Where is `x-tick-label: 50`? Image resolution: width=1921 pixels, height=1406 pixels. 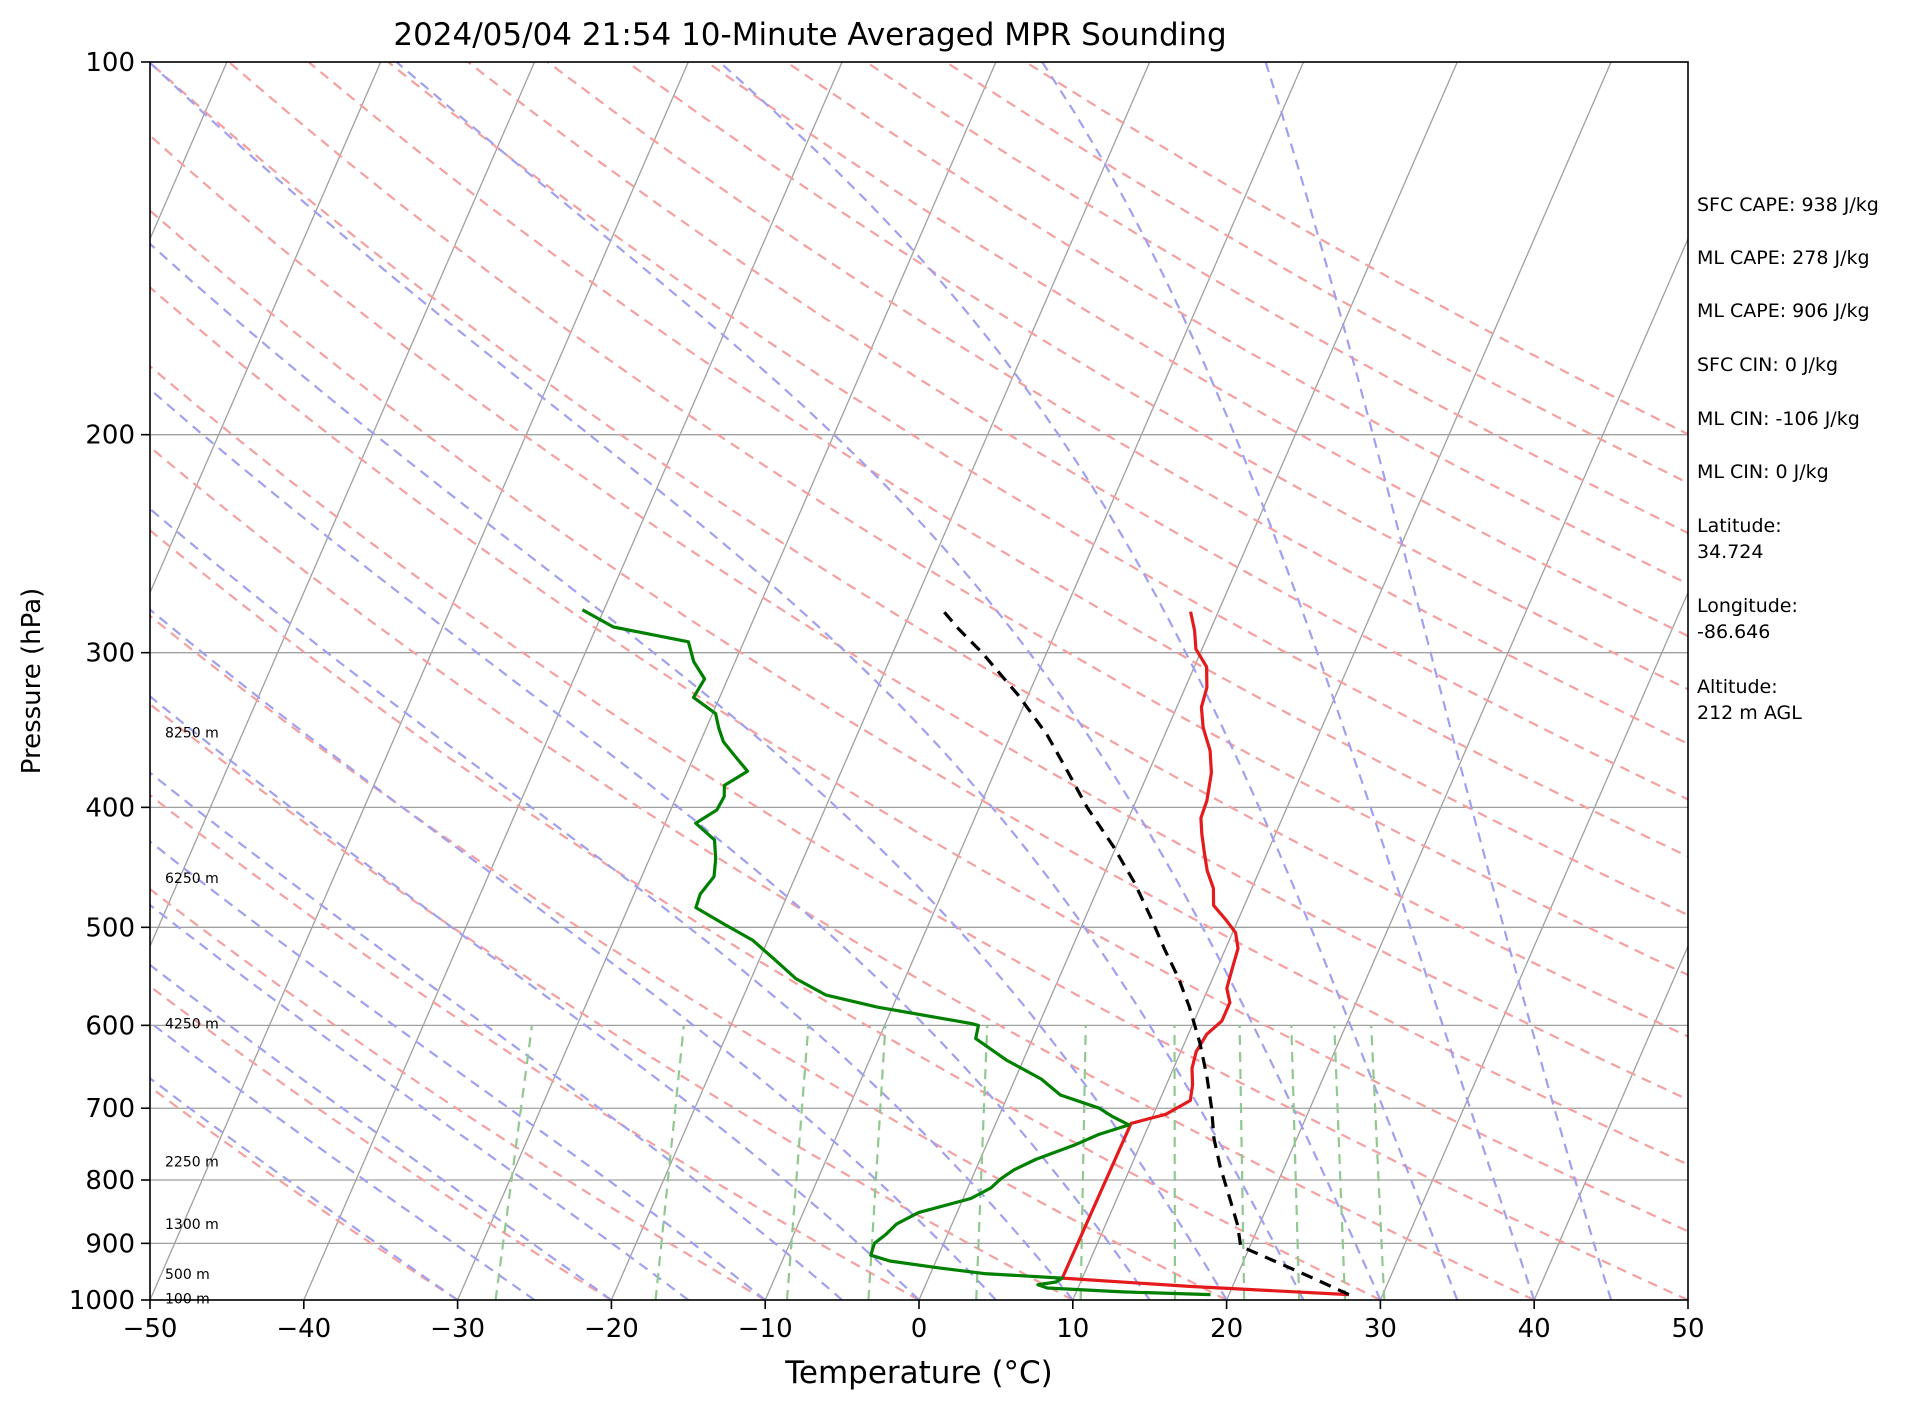 x-tick-label: 50 is located at coordinates (1687, 1329).